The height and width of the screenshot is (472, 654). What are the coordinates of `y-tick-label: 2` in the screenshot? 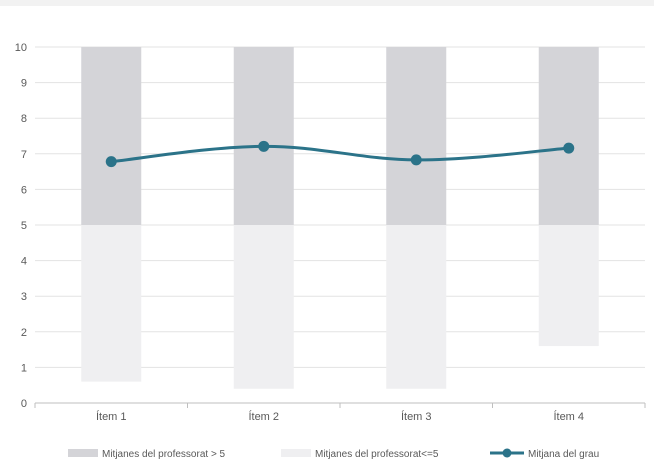 It's located at (24, 333).